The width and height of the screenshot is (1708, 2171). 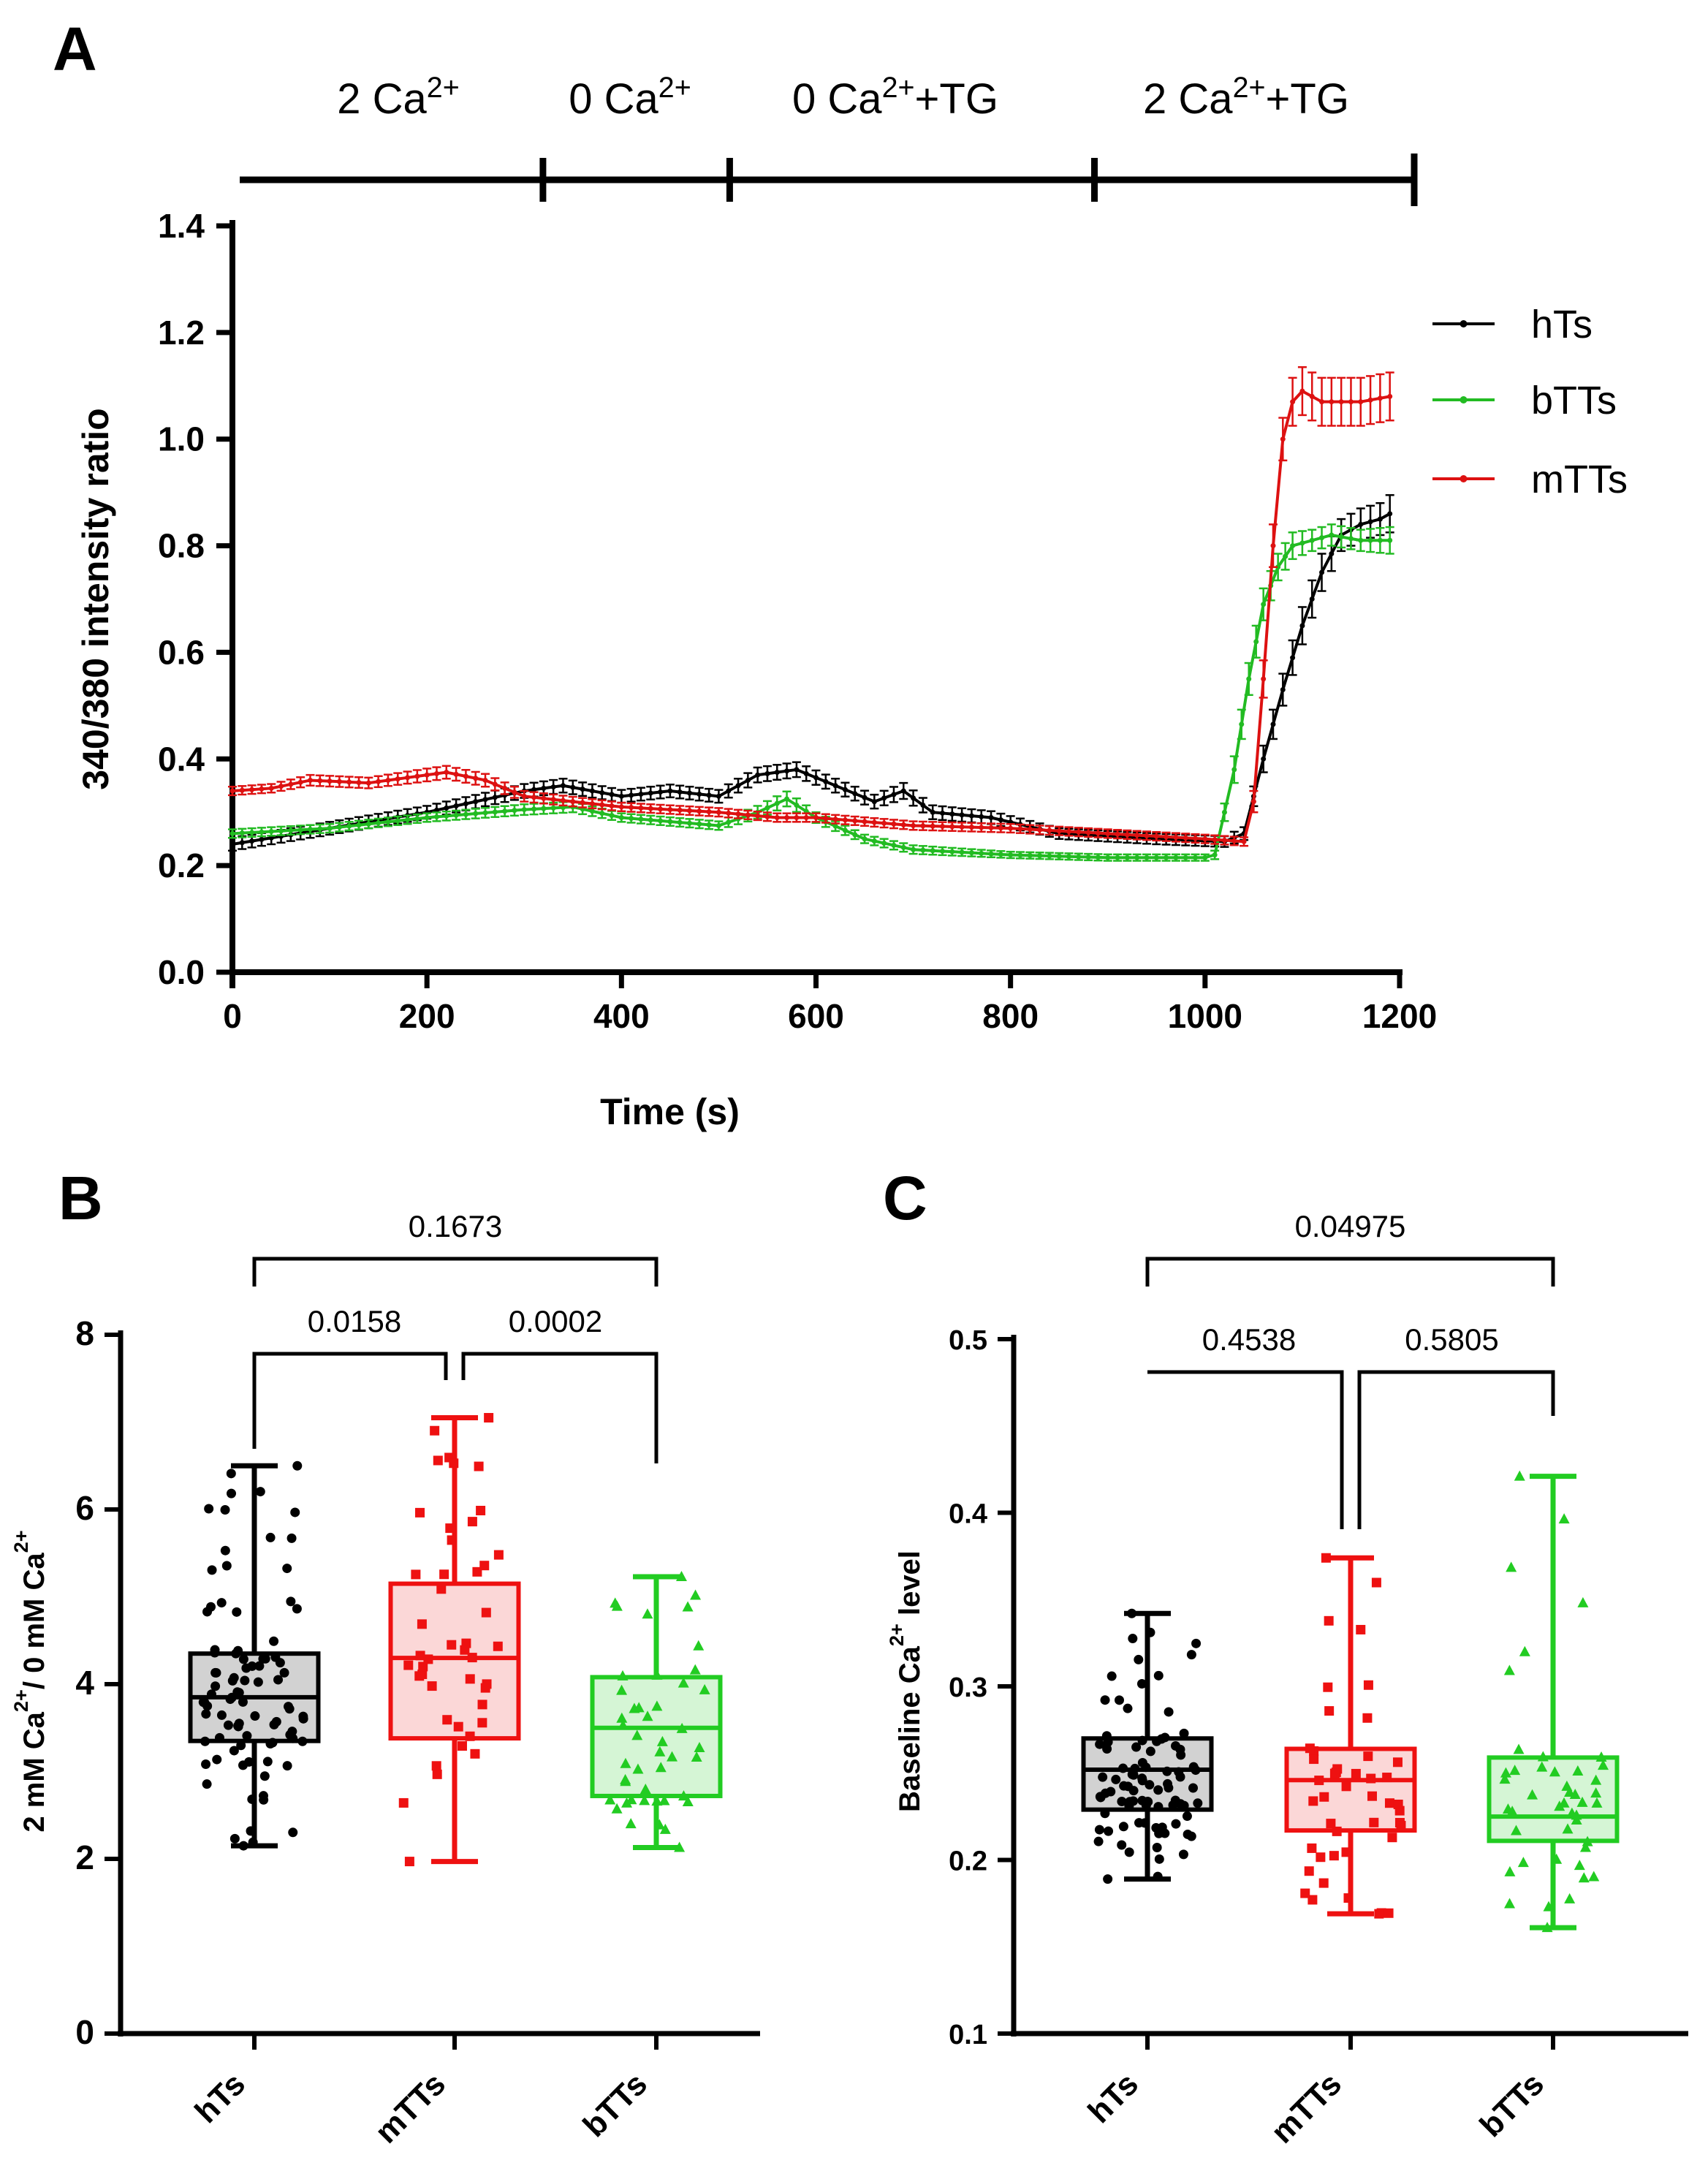 What do you see at coordinates (1399, 1016) in the screenshot?
I see `x-tick-label-a: 1200` at bounding box center [1399, 1016].